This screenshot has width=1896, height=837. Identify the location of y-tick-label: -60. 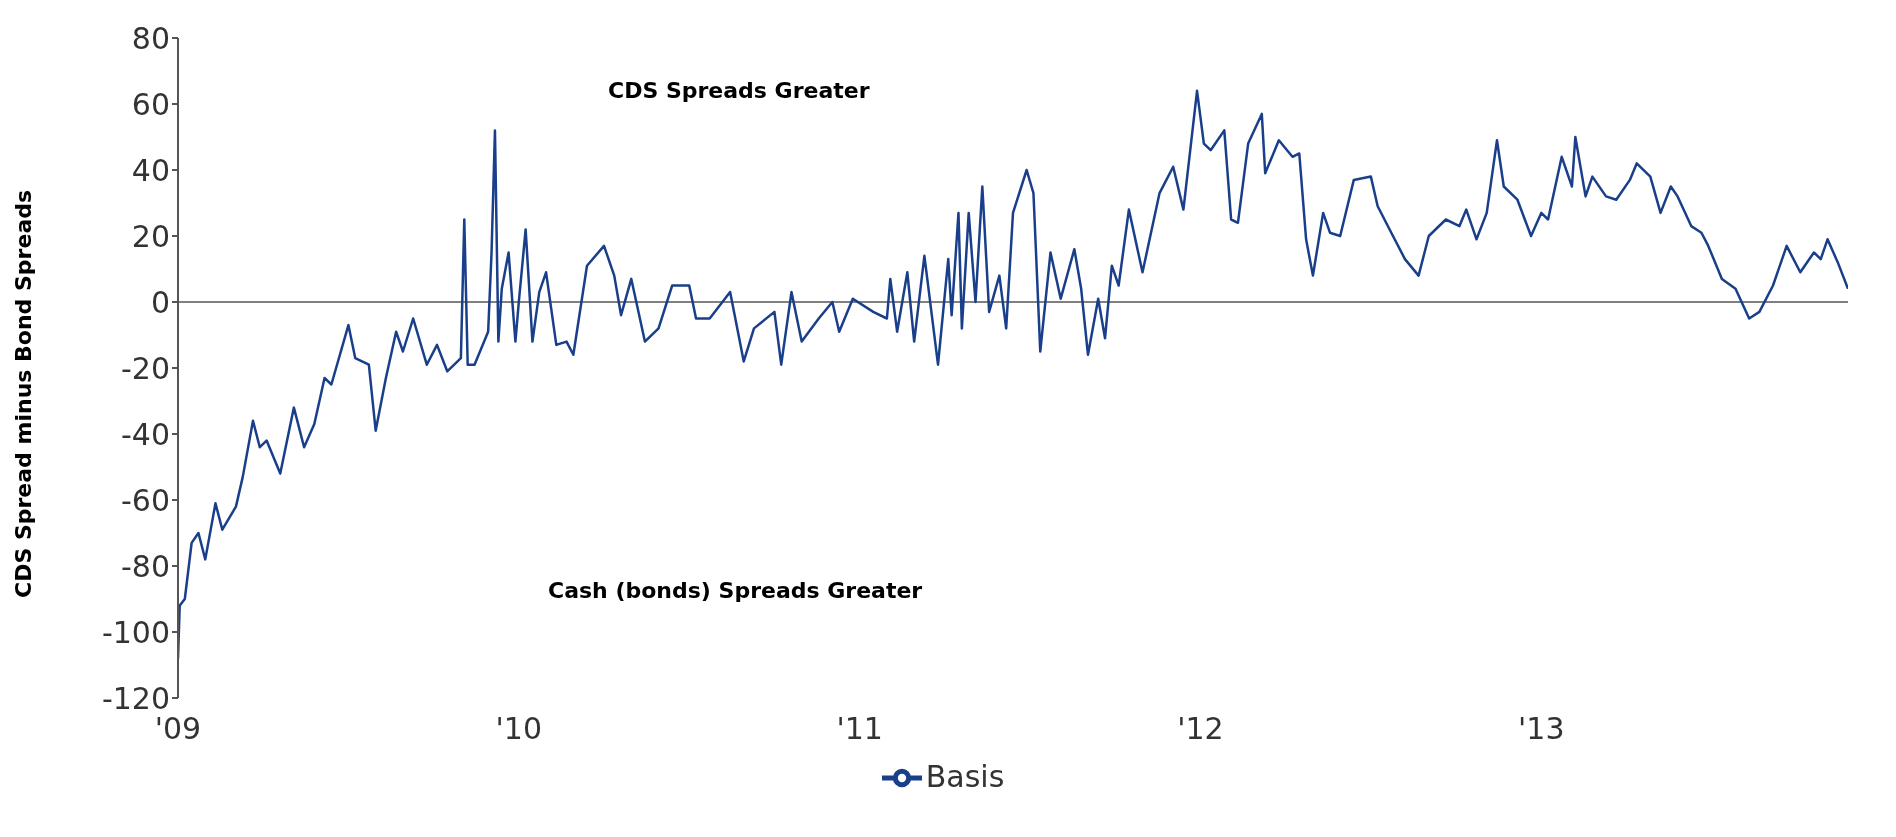
(145, 500).